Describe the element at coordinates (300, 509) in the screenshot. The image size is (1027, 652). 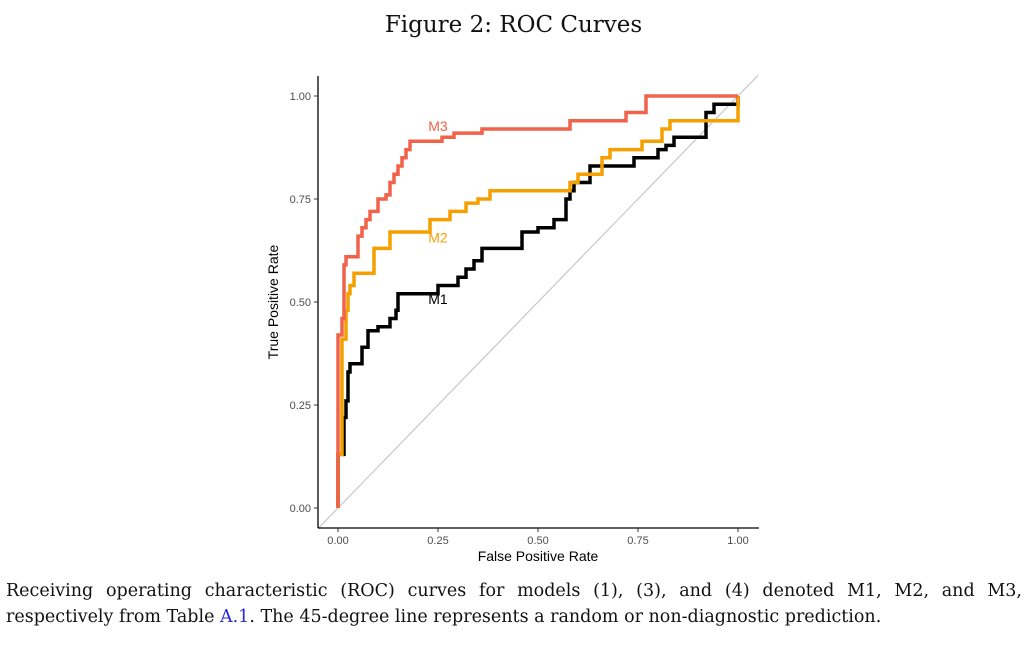
I see `y-tick-label: 0.00` at that location.